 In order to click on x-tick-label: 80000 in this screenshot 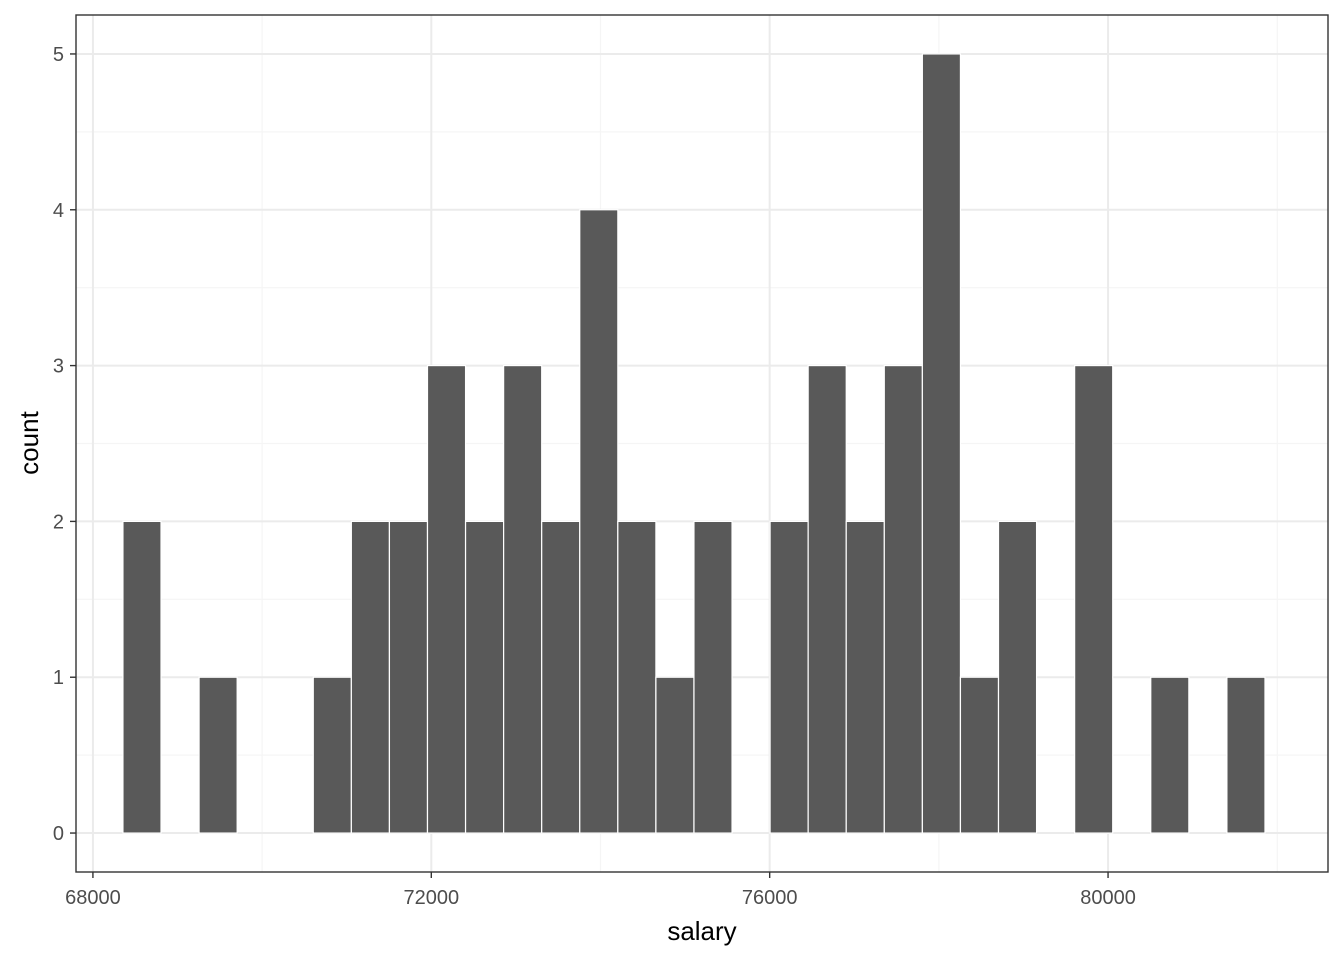, I will do `click(1108, 898)`.